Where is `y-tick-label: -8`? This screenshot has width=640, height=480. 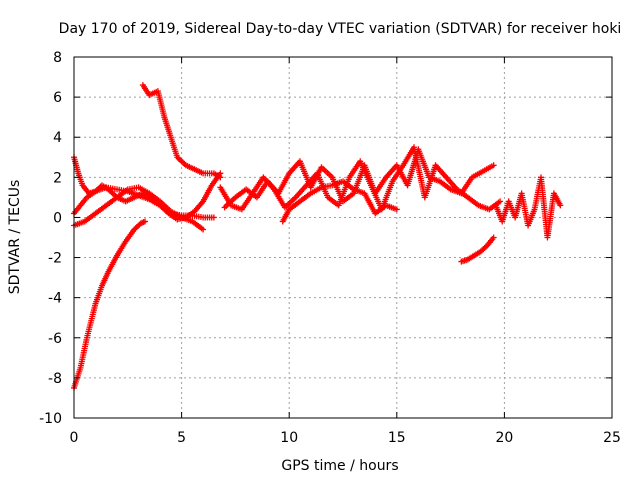
y-tick-label: -8 is located at coordinates (55, 379).